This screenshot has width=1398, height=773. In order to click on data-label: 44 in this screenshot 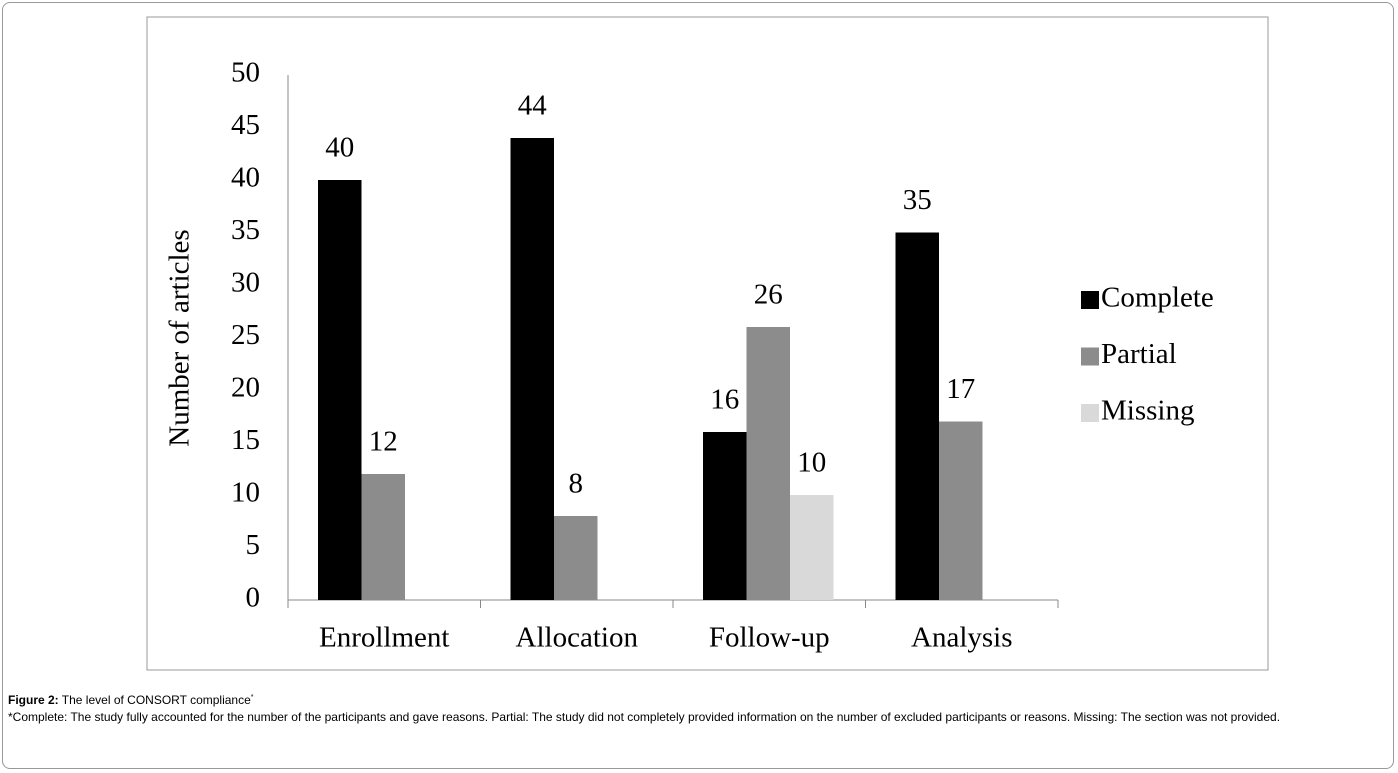, I will do `click(533, 106)`.